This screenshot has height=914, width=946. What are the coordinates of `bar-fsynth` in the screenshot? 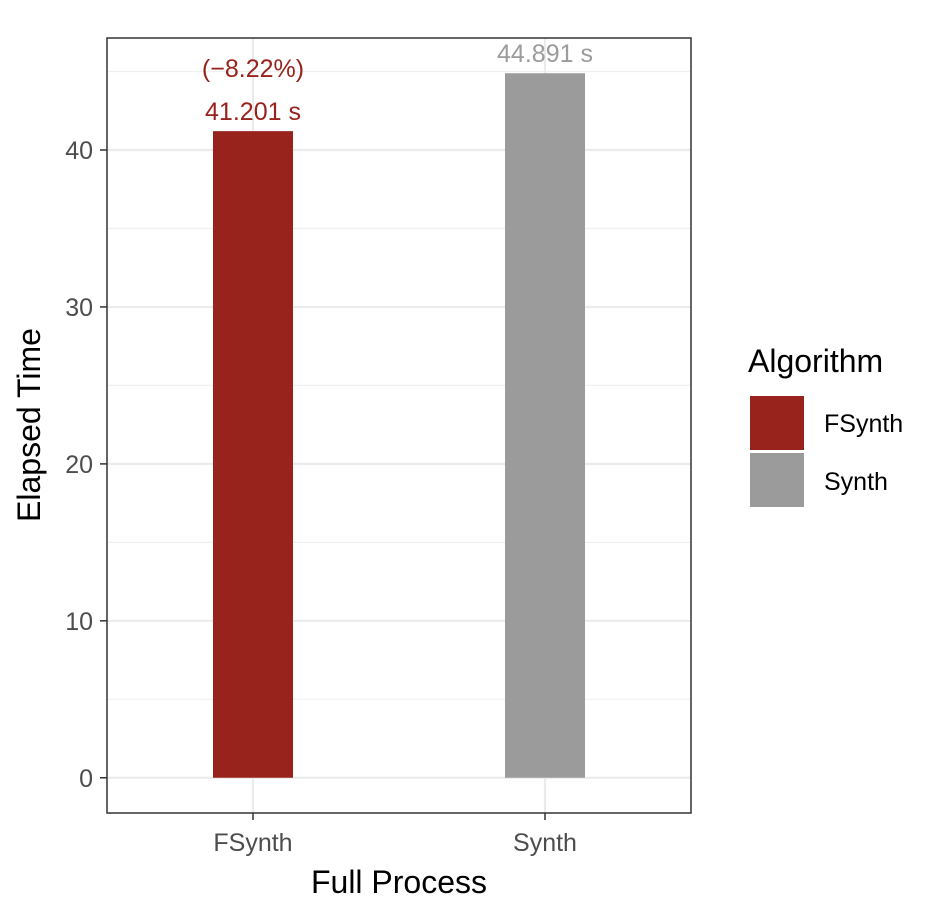 It's located at (253, 454).